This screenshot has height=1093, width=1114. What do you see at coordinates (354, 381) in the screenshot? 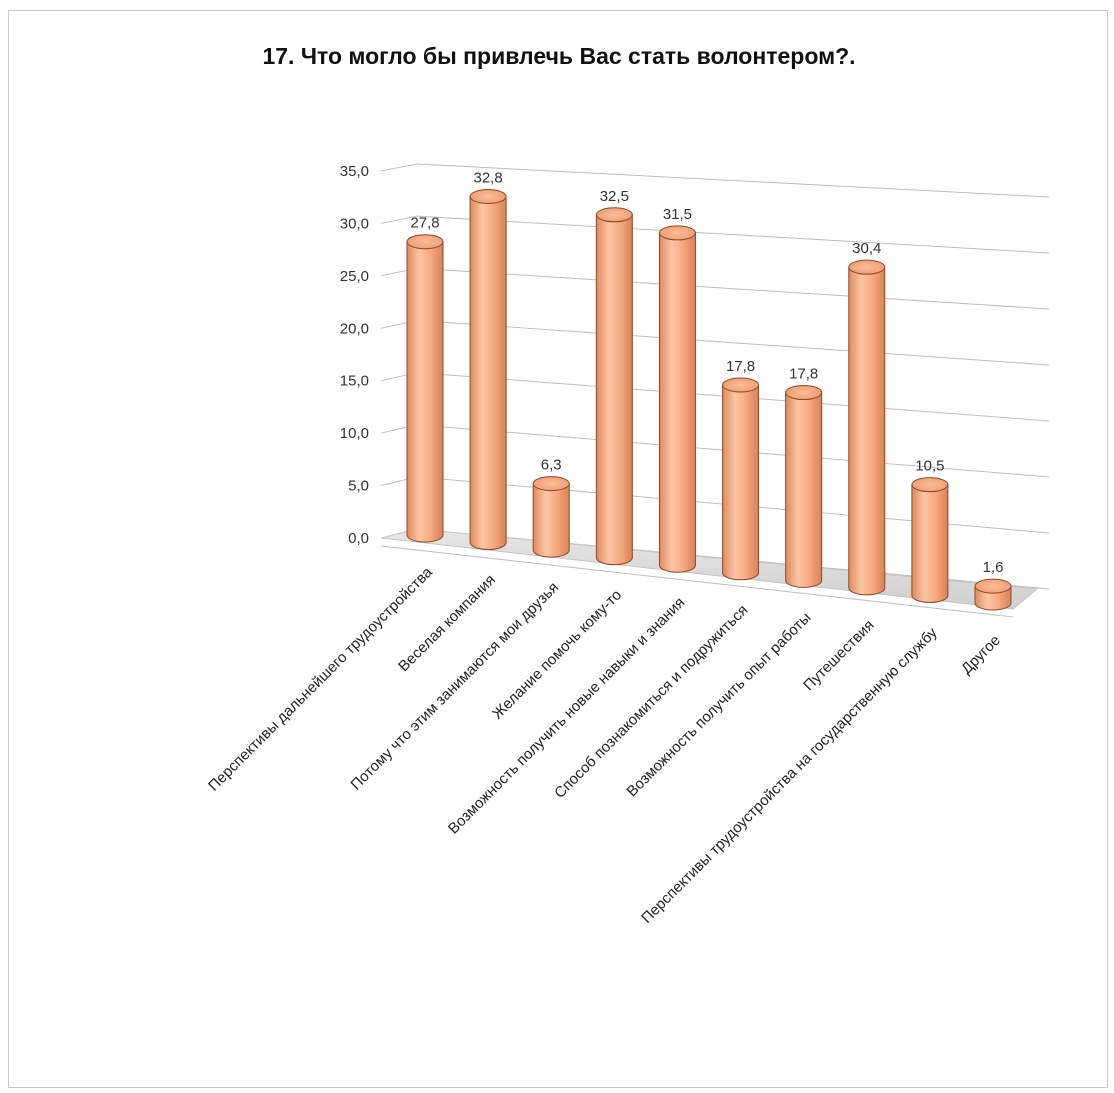
I see `y-tick-label: 15,0` at bounding box center [354, 381].